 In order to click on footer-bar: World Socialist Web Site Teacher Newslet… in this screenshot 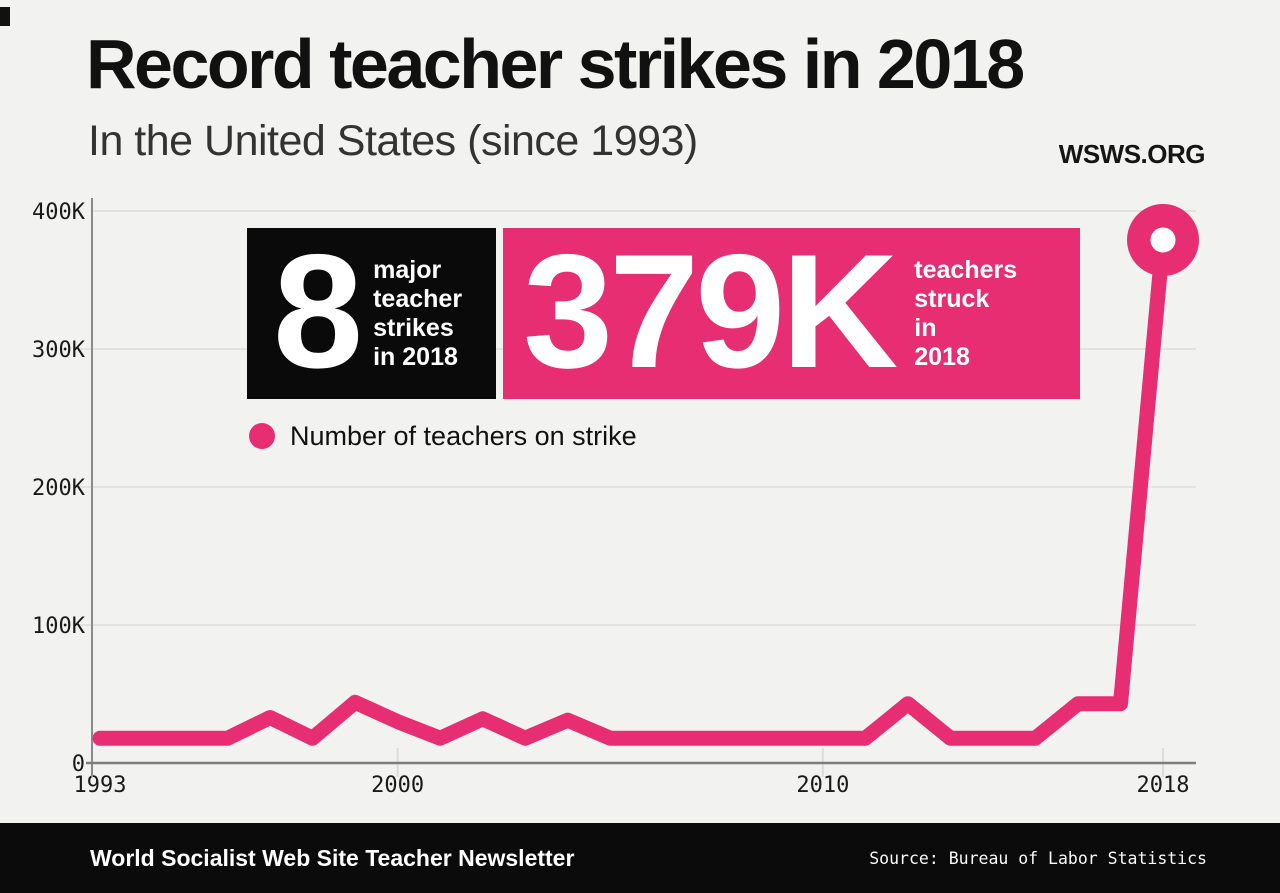, I will do `click(640, 858)`.